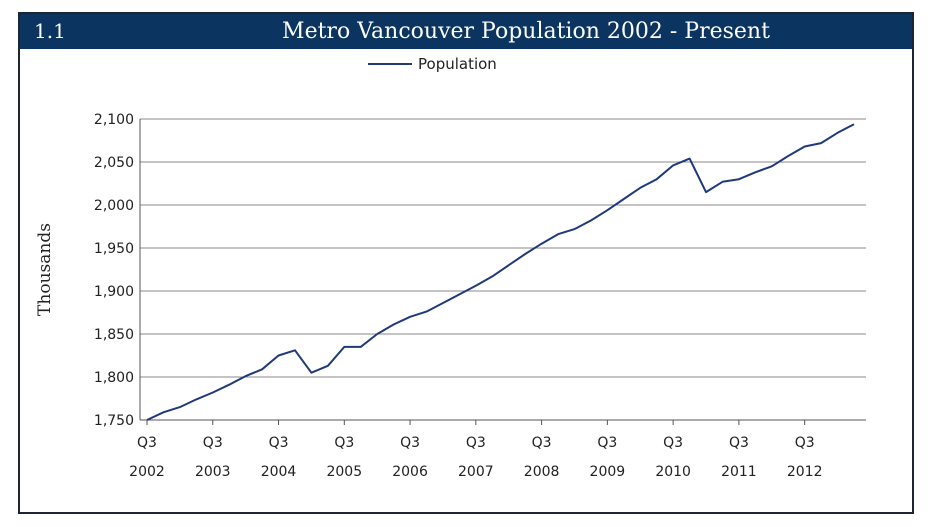  I want to click on y-tick-label: 1,800, so click(114, 378).